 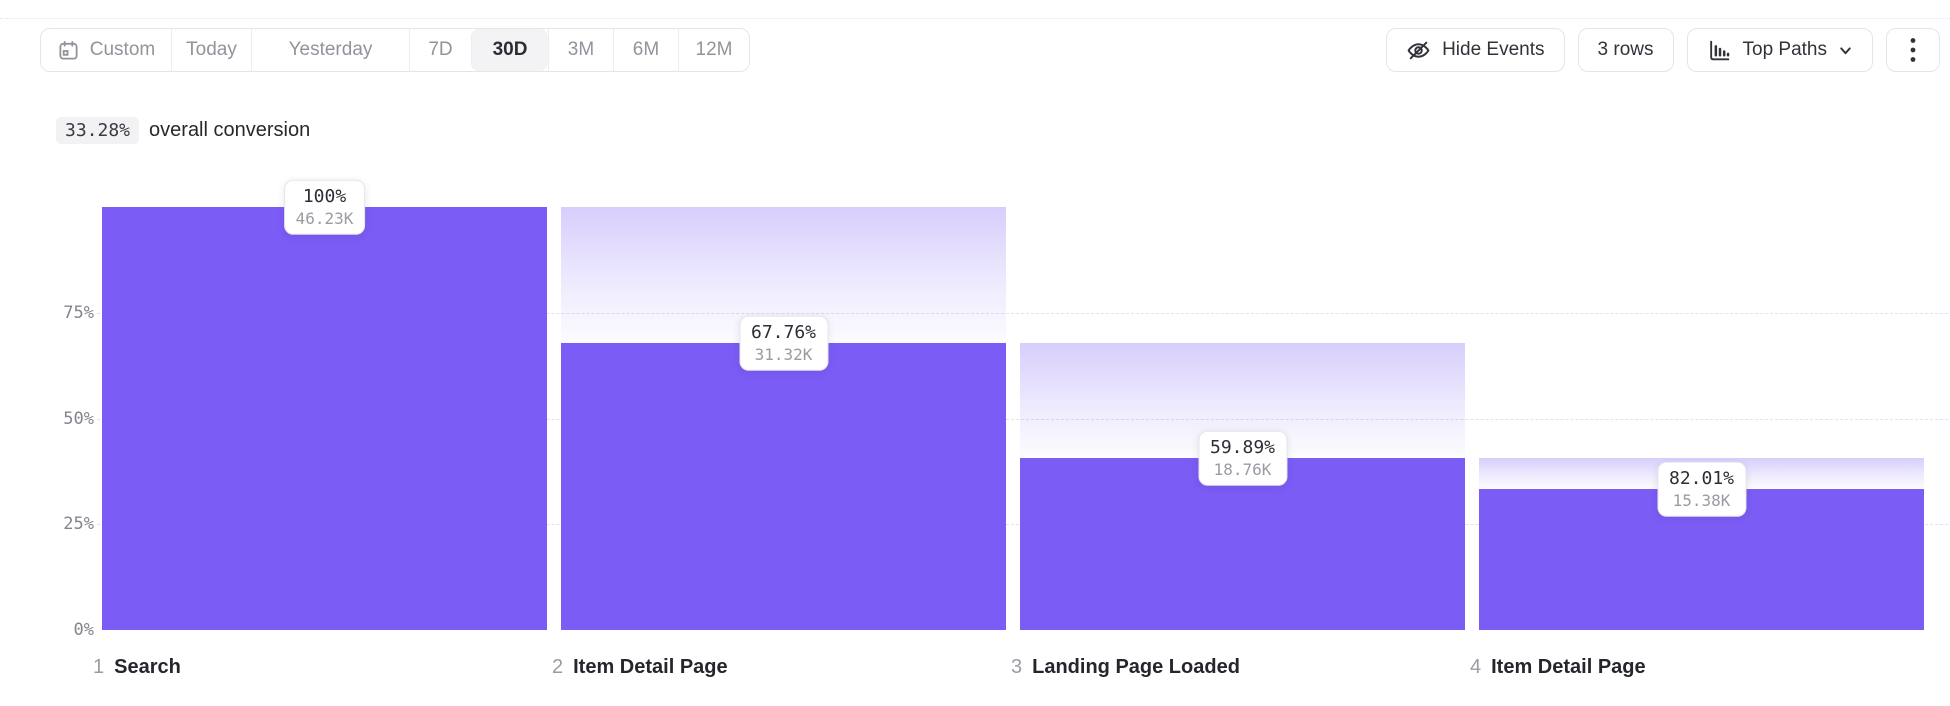 What do you see at coordinates (1017, 667) in the screenshot?
I see `step-number: 3` at bounding box center [1017, 667].